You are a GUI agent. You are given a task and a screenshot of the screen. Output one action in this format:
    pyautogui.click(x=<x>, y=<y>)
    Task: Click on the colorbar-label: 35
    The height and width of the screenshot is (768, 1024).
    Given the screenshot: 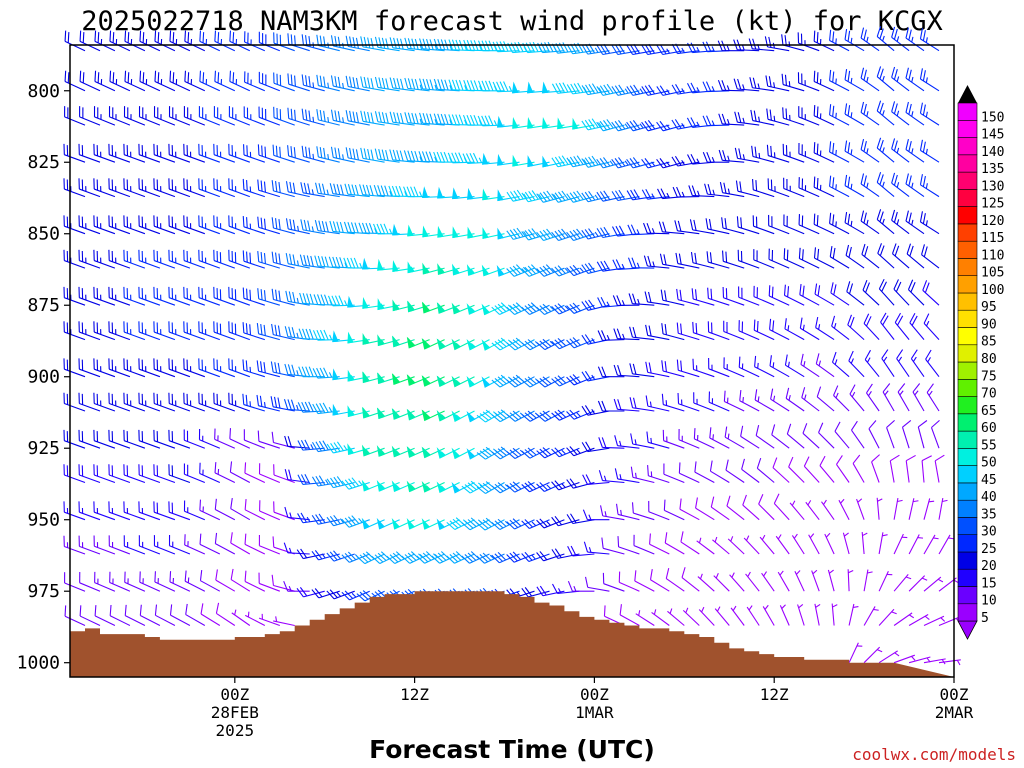 What is the action you would take?
    pyautogui.click(x=989, y=514)
    